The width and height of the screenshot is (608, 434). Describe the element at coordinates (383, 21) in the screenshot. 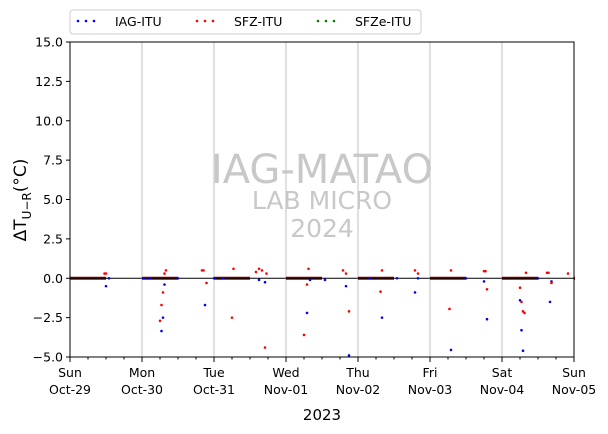

I see `legend-label: SFZe-ITU` at that location.